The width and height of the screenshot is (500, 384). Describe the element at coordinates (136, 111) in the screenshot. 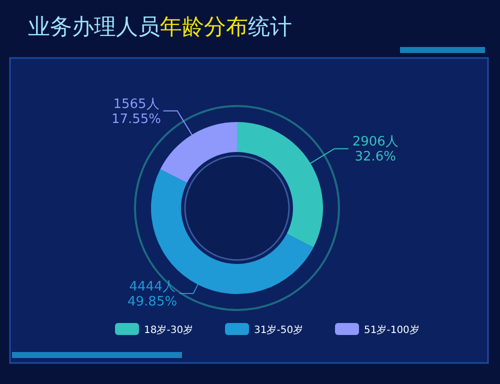

I see `data-label: 1565人 17.55%` at that location.